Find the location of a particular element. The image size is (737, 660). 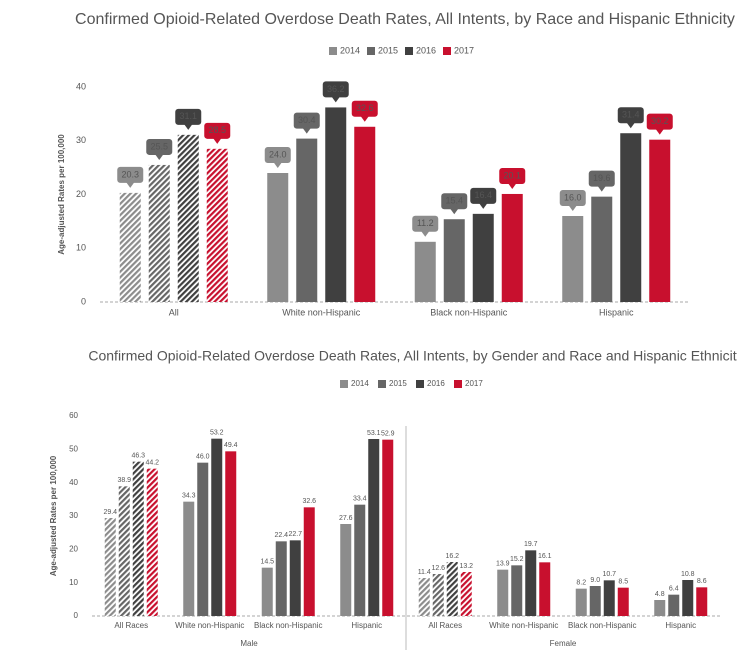

data-label: 12.6 is located at coordinates (438, 568).